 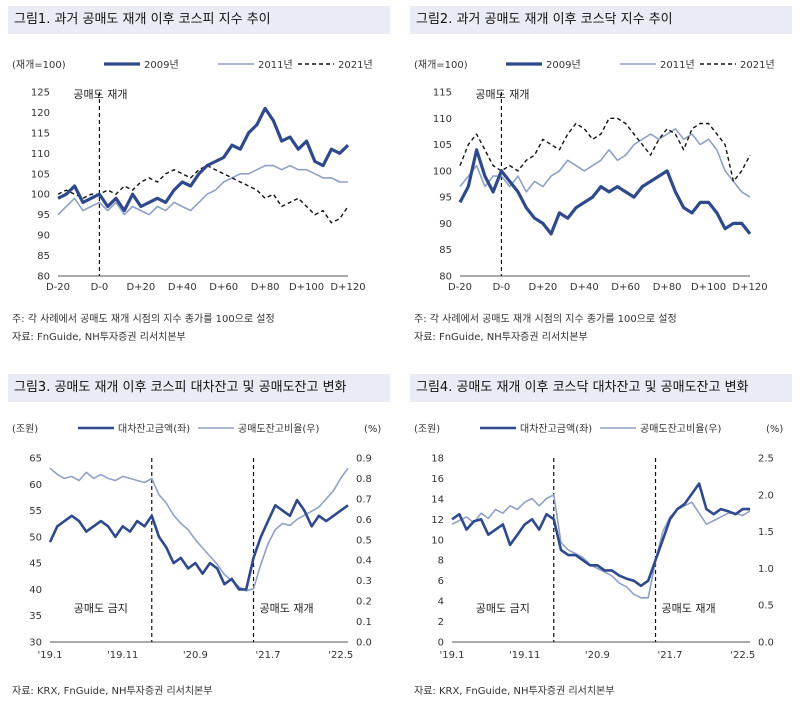 I want to click on series-line-대차잔고금액(좌), so click(x=600, y=535).